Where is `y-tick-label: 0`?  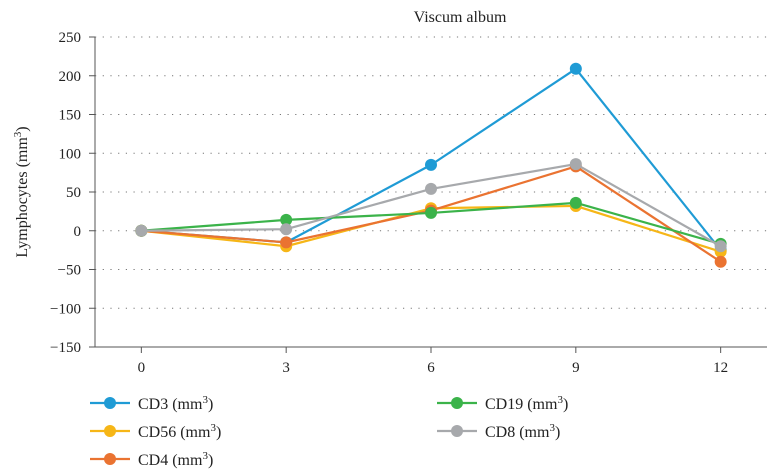 y-tick-label: 0 is located at coordinates (78, 232).